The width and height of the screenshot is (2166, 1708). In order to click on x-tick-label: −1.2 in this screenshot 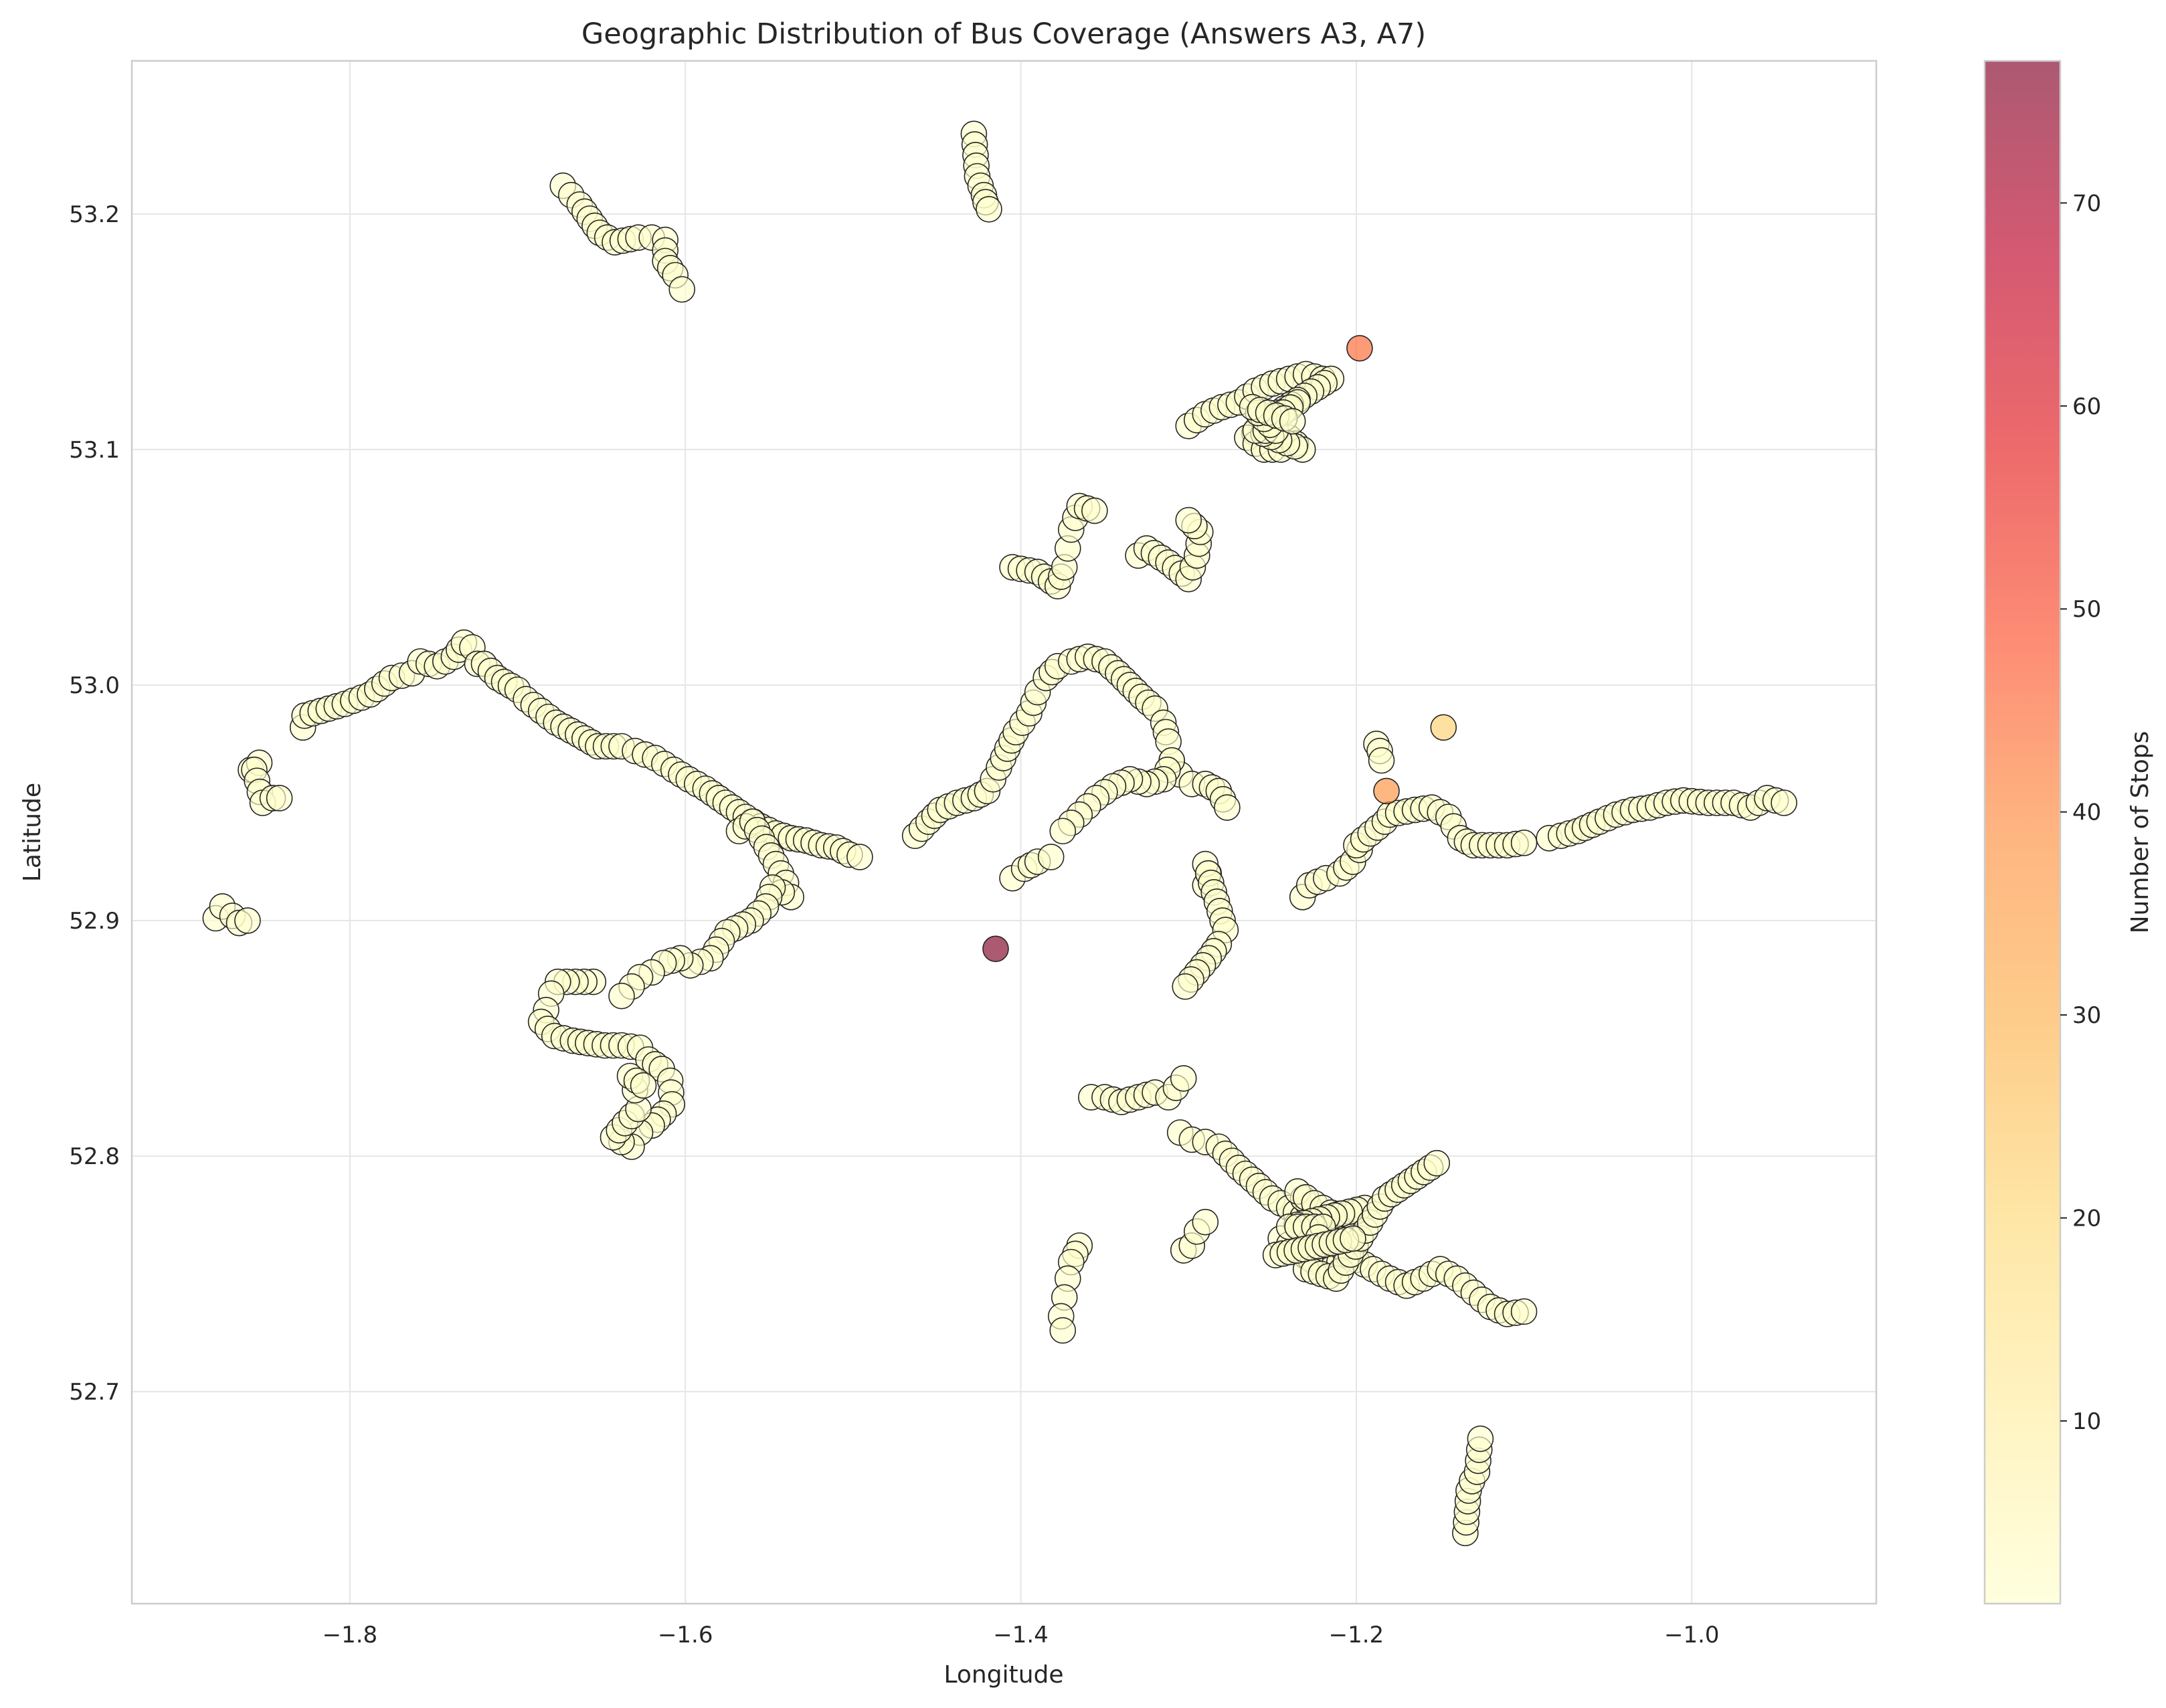, I will do `click(1356, 1635)`.